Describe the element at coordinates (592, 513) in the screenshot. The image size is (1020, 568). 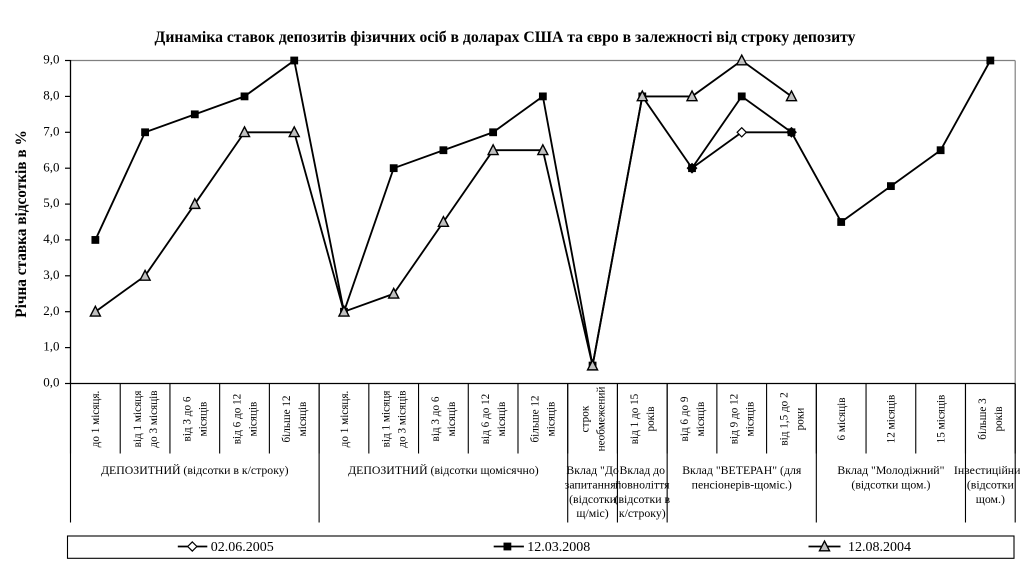
I see `svg-text: щ/міс)` at that location.